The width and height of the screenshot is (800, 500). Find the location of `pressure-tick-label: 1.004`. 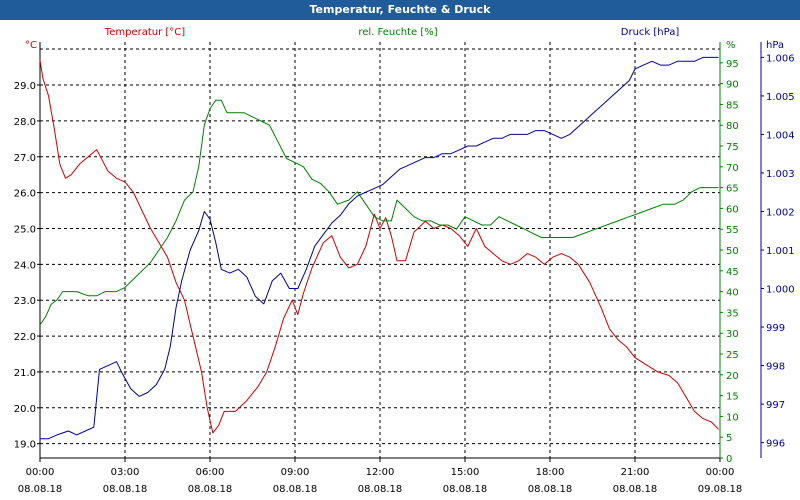

pressure-tick-label: 1.004 is located at coordinates (780, 135).